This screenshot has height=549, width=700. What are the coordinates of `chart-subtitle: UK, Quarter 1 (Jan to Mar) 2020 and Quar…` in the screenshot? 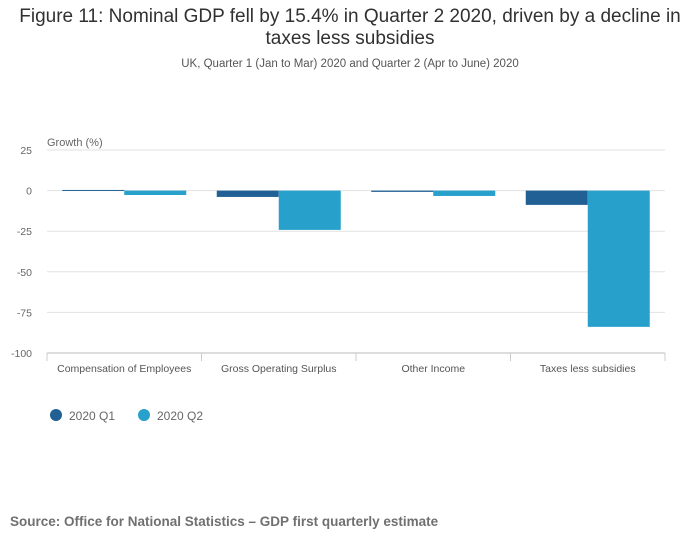 It's located at (350, 64).